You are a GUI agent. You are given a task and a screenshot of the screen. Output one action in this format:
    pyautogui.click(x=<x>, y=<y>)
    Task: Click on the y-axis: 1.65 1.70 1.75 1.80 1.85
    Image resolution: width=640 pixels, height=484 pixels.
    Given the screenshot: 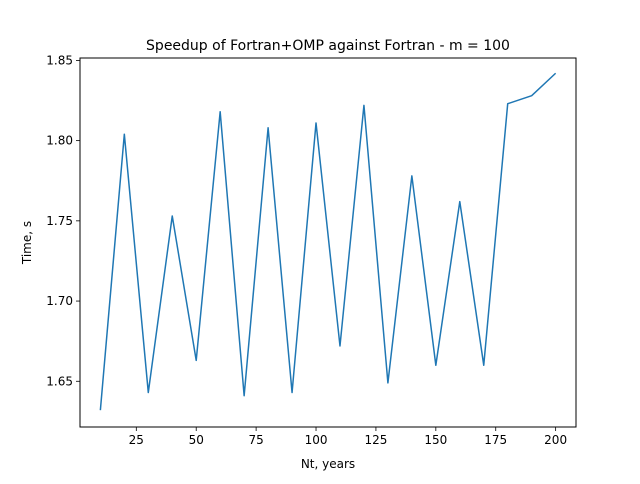 What is the action you would take?
    pyautogui.click(x=63, y=220)
    